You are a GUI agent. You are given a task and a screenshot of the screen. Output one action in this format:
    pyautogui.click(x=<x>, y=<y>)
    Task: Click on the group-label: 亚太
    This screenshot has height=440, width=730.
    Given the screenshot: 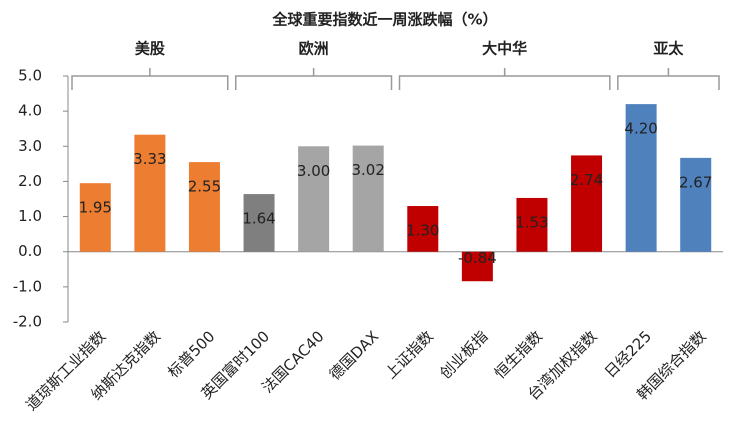 What is the action you would take?
    pyautogui.click(x=668, y=49)
    